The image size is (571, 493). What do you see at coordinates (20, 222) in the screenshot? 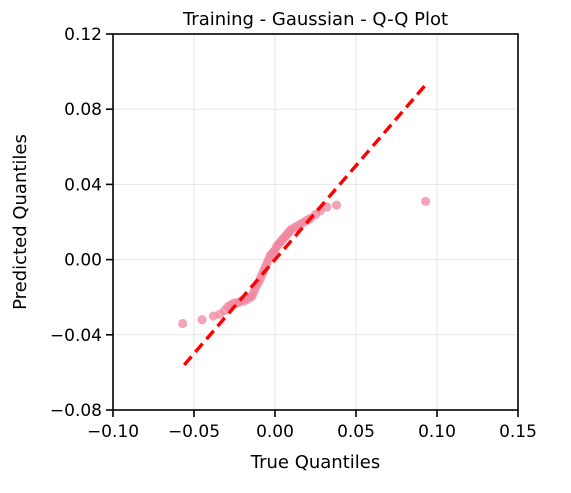
I see `y-axis-title: Predicted Quantiles` at bounding box center [20, 222].